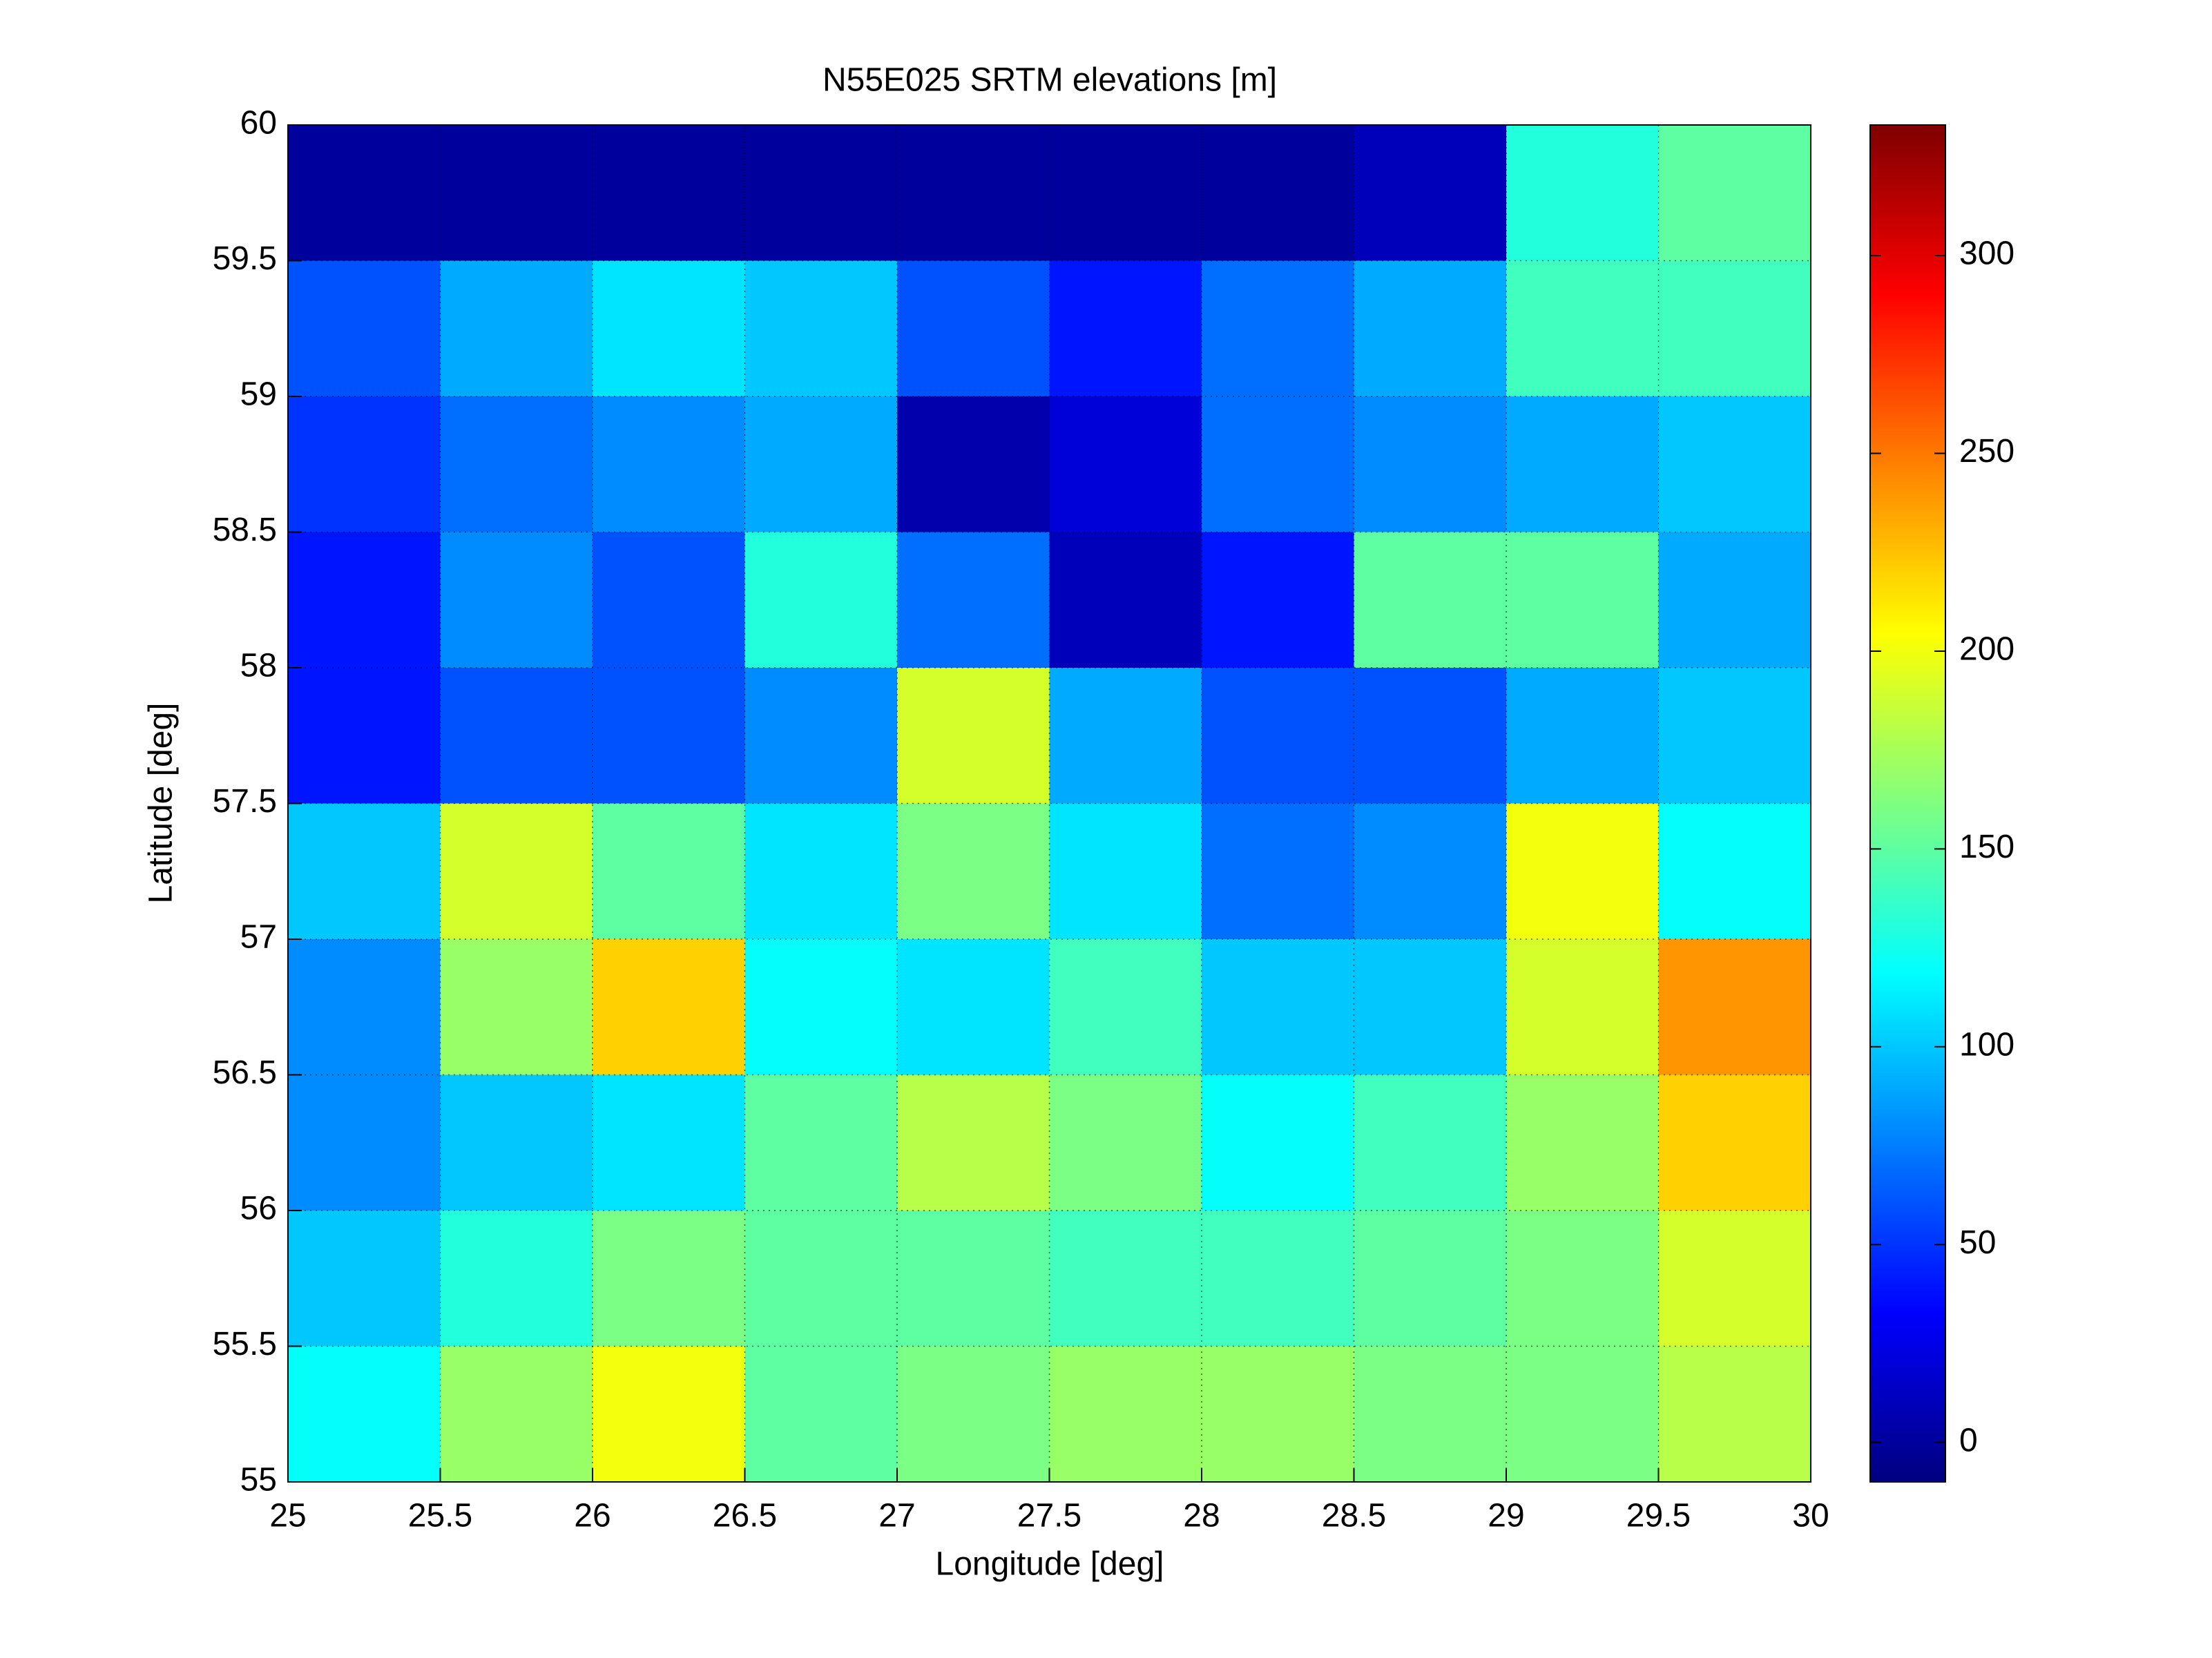 The height and width of the screenshot is (1658, 2212). What do you see at coordinates (592, 1516) in the screenshot?
I see `x-tick-label: 26` at bounding box center [592, 1516].